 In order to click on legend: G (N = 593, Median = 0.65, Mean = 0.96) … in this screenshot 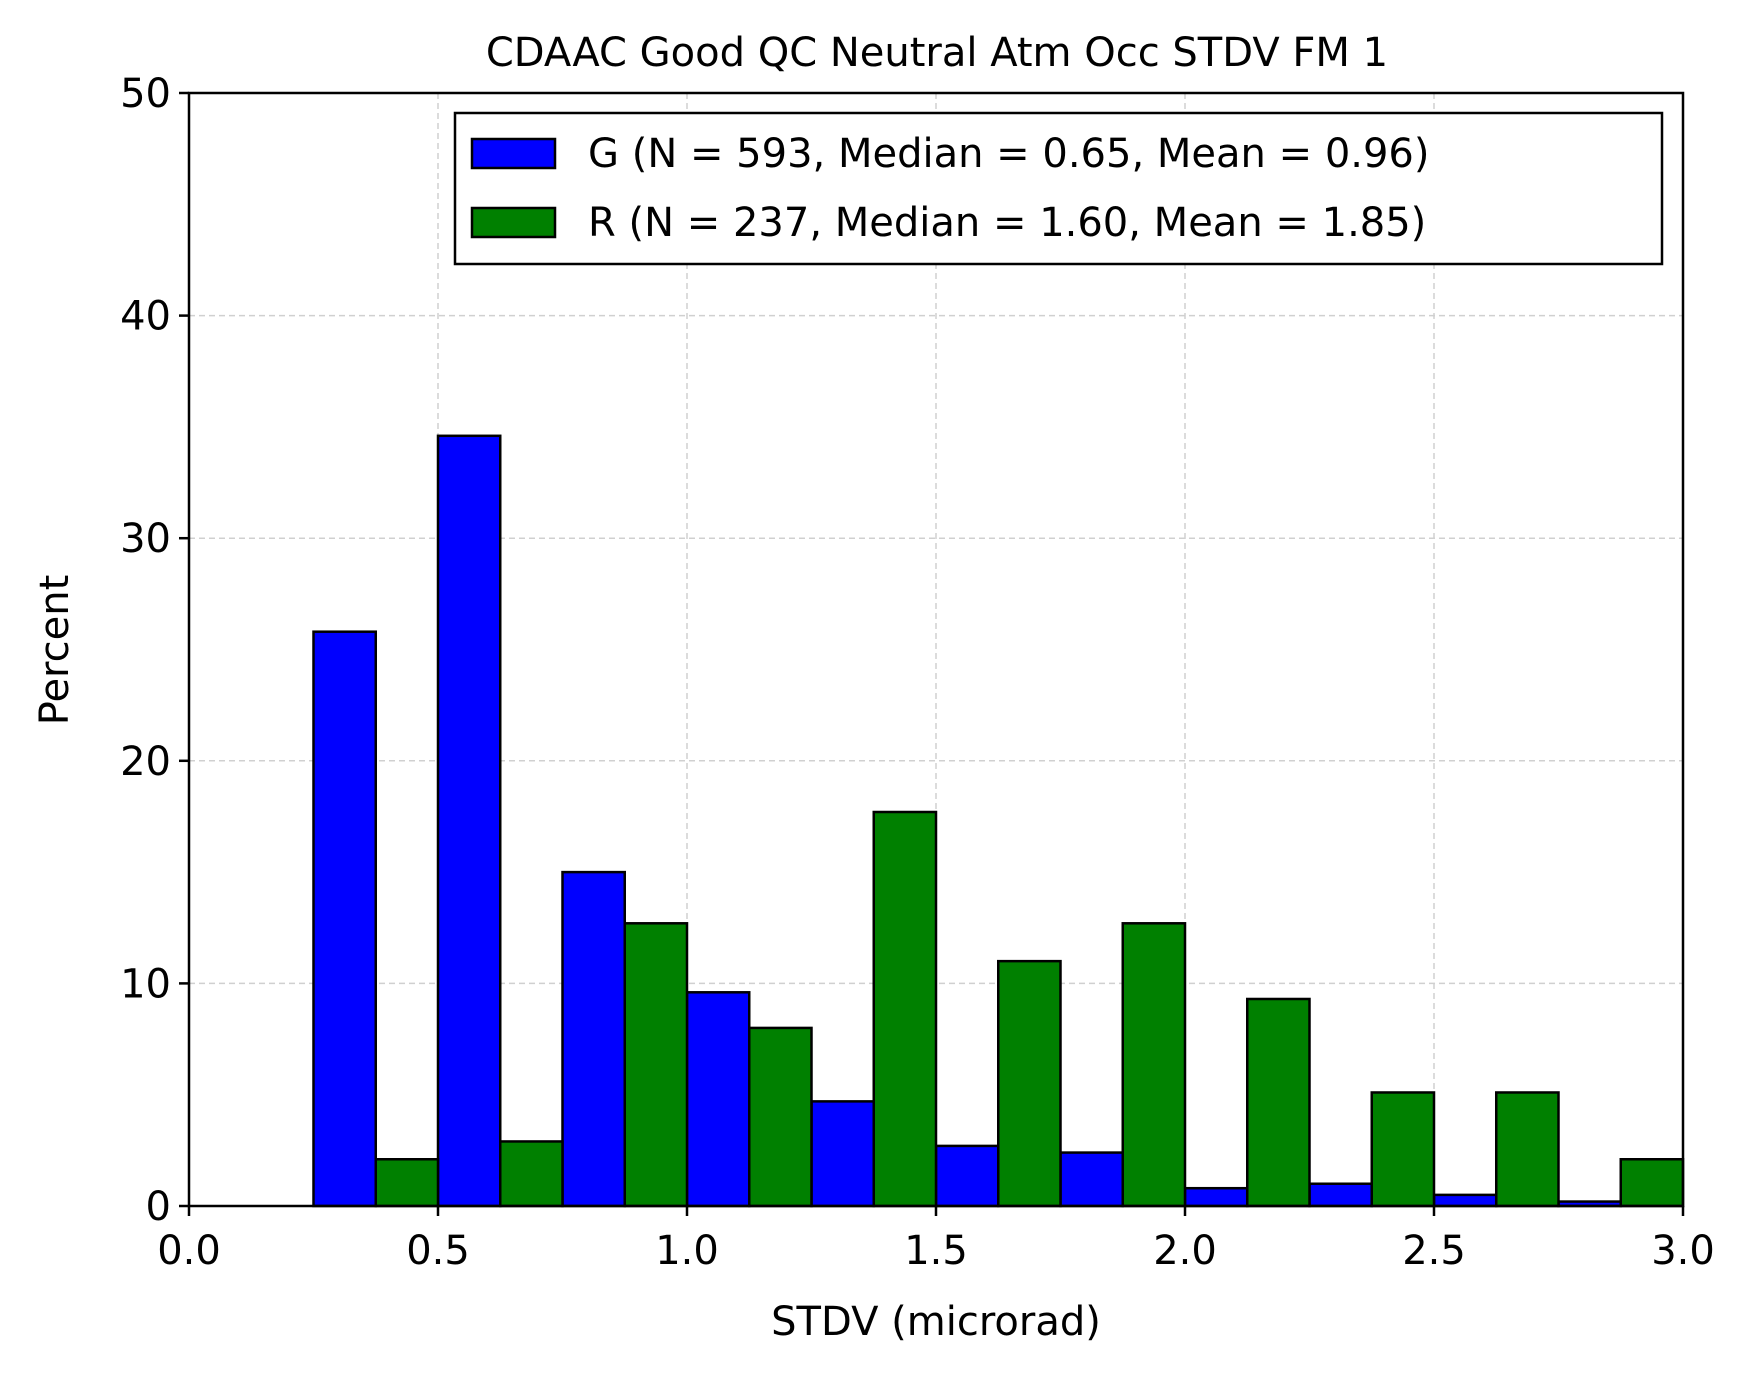, I will do `click(1058, 188)`.